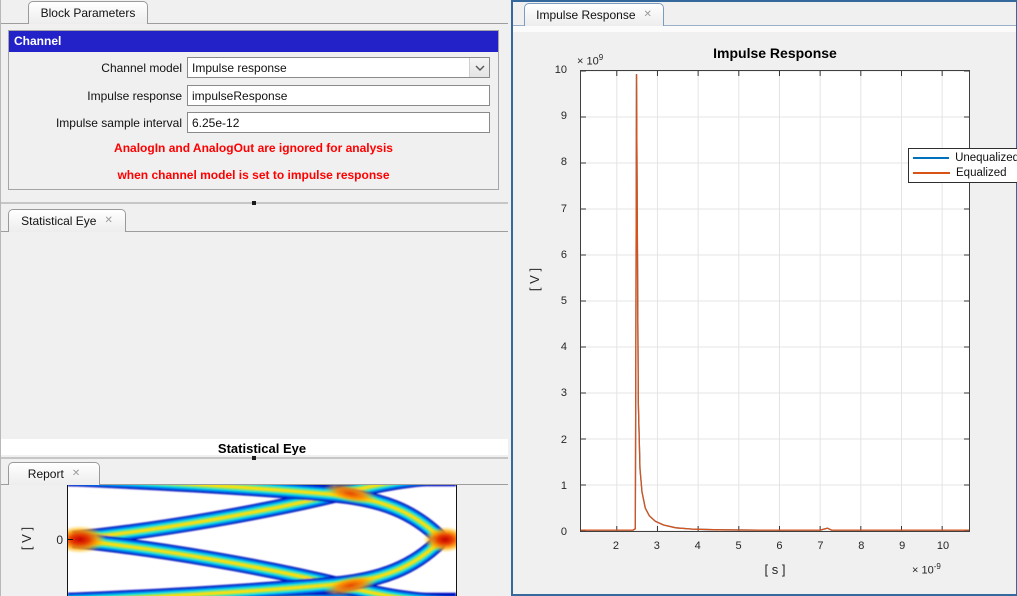 This screenshot has height=596, width=1017. What do you see at coordinates (118, 123) in the screenshot?
I see `impulse-sample-interval-label: Impulse sample interval` at bounding box center [118, 123].